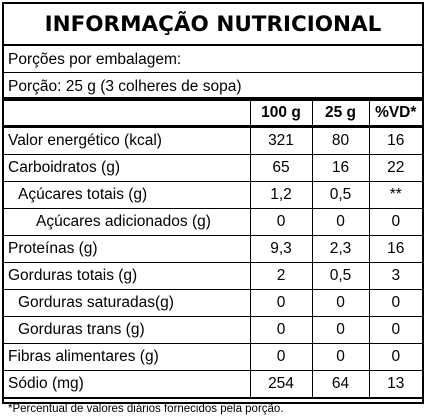 The image size is (430, 419). What do you see at coordinates (280, 276) in the screenshot?
I see `value-per-100g: 2` at bounding box center [280, 276].